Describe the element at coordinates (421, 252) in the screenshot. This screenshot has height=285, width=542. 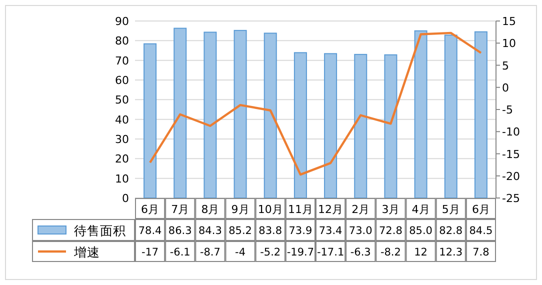
I see `data-label: 12` at that location.